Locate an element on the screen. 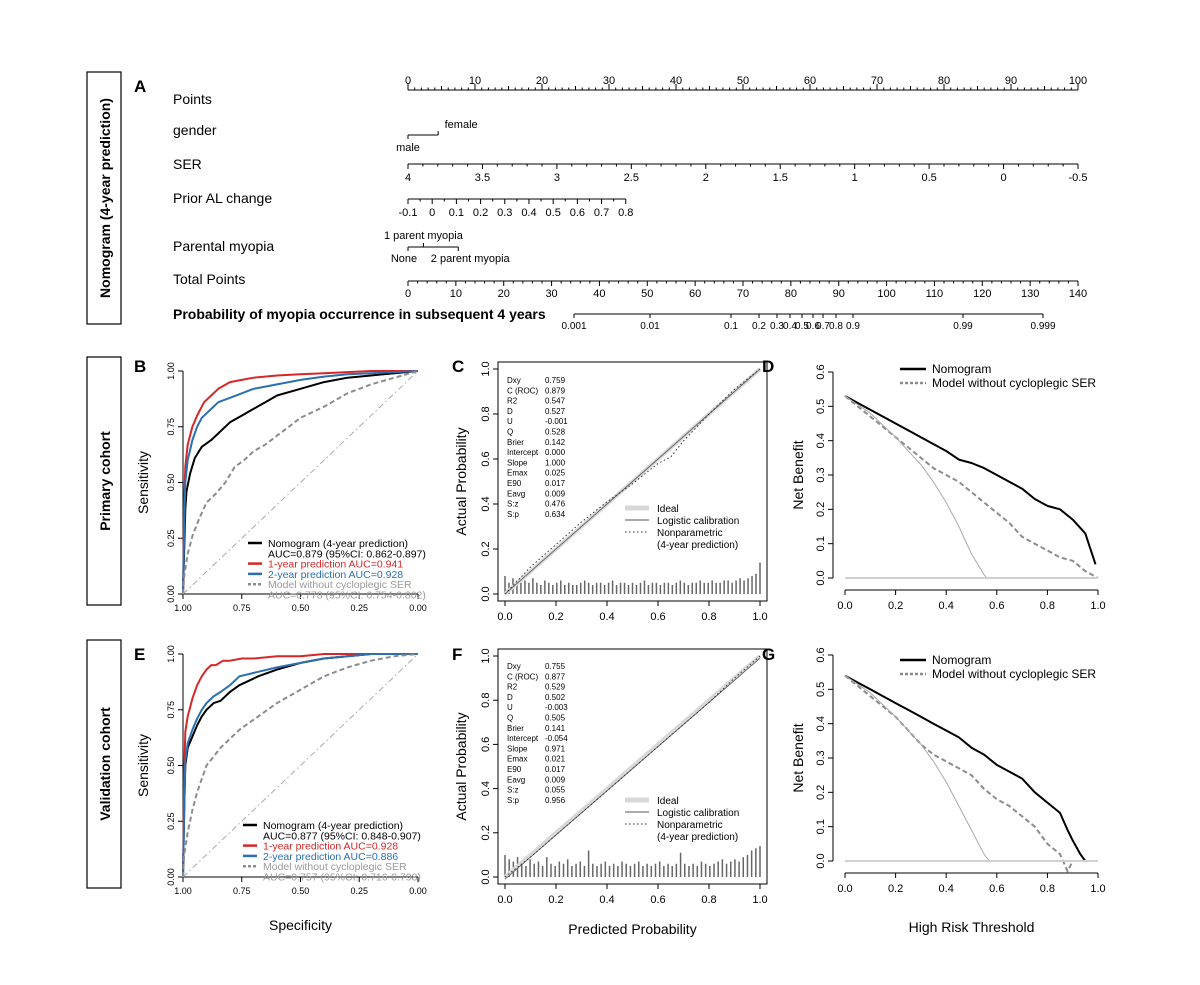 The width and height of the screenshot is (1200, 985). probability-tick-label: 0.6 is located at coordinates (813, 326).